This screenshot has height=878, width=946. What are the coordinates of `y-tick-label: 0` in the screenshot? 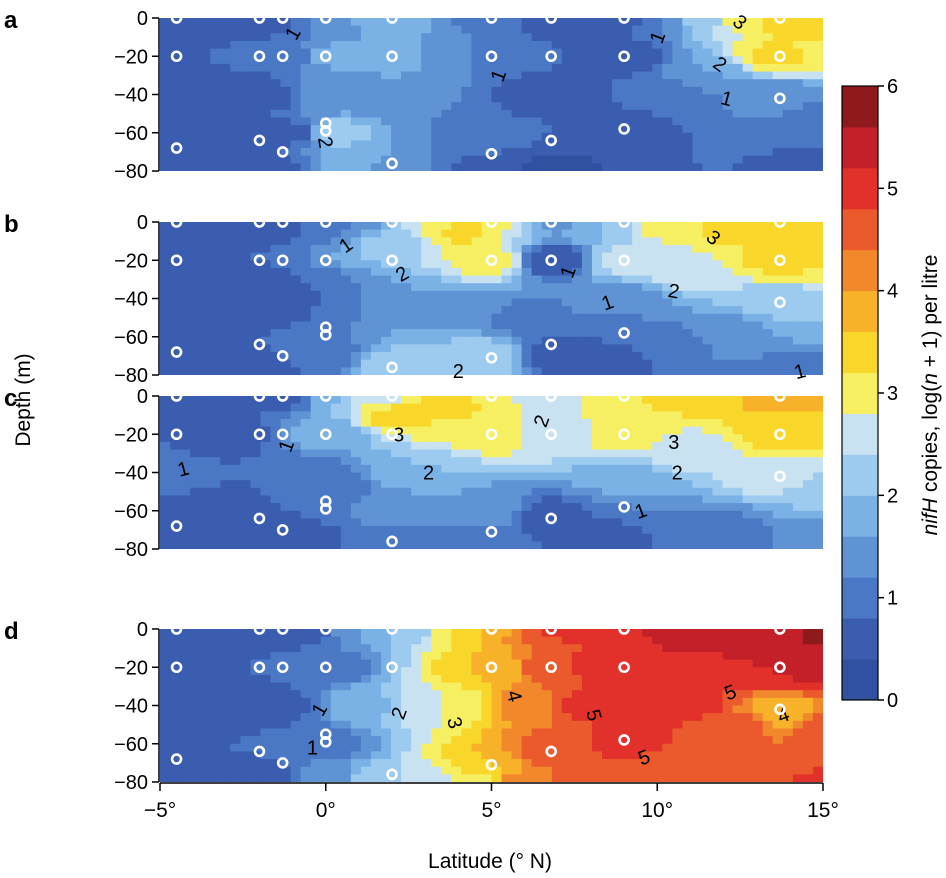 It's located at (142, 223).